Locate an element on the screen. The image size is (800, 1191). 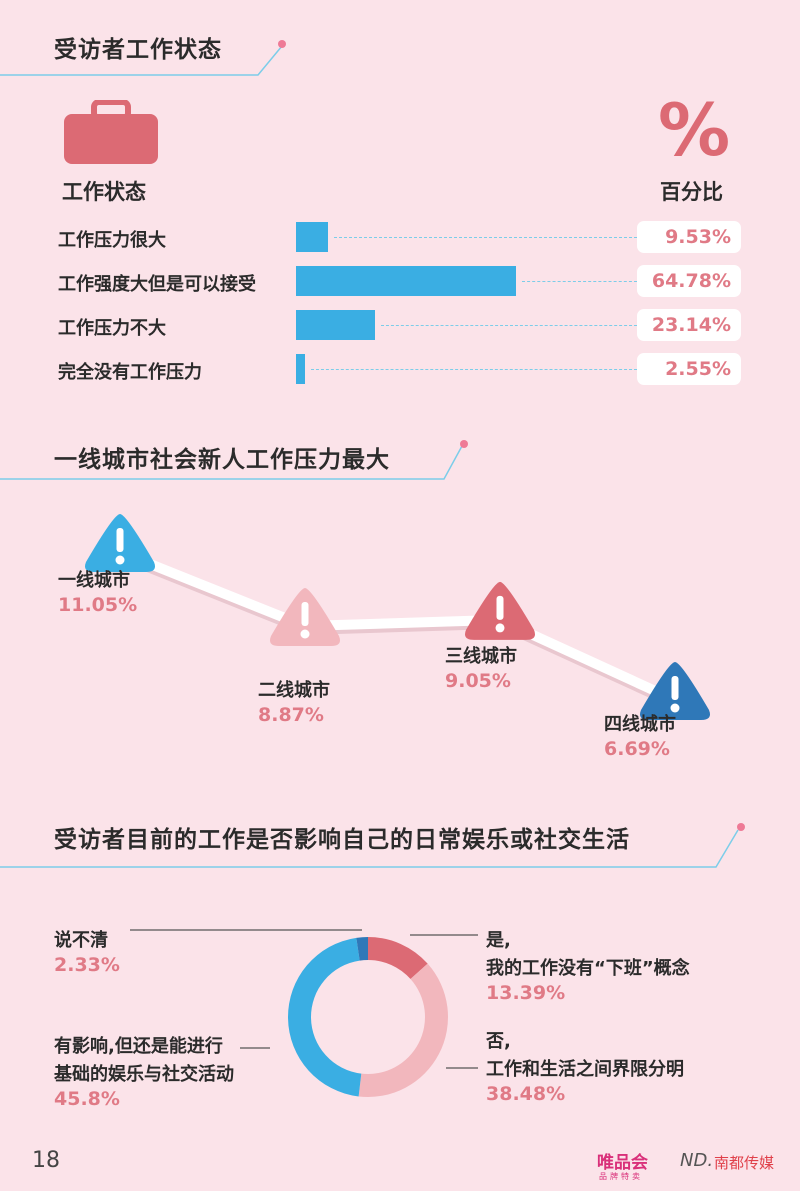
percent-symbol: % is located at coordinates (694, 130).